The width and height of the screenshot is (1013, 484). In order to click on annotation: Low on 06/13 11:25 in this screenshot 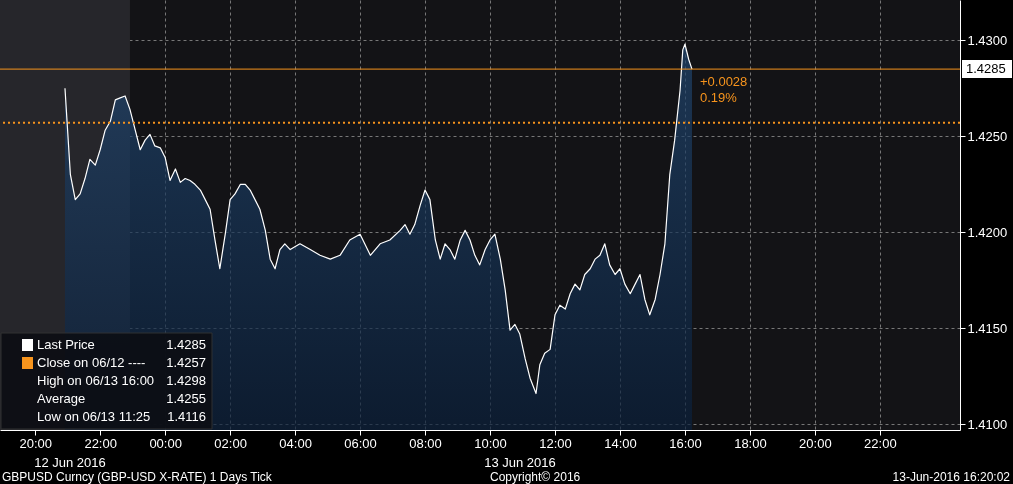, I will do `click(94, 416)`.